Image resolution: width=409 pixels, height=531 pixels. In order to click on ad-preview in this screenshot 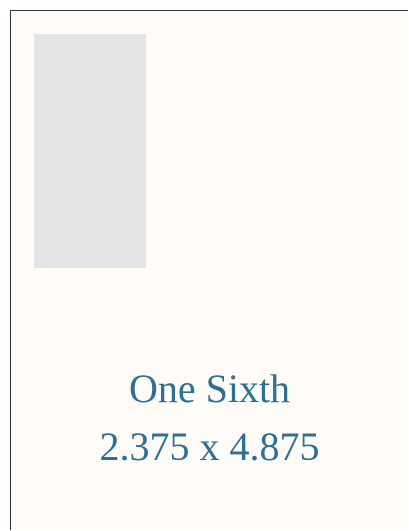, I will do `click(90, 151)`.